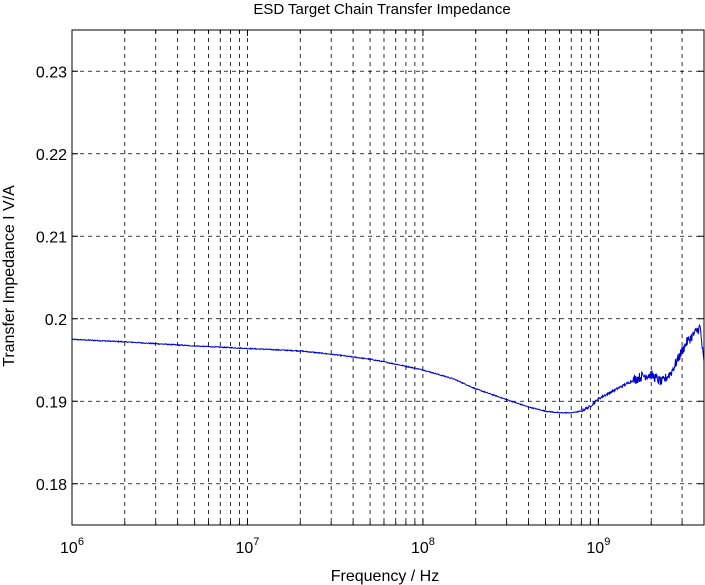 This screenshot has width=705, height=585. Describe the element at coordinates (51, 402) in the screenshot. I see `y-tick-label: 0.19` at that location.